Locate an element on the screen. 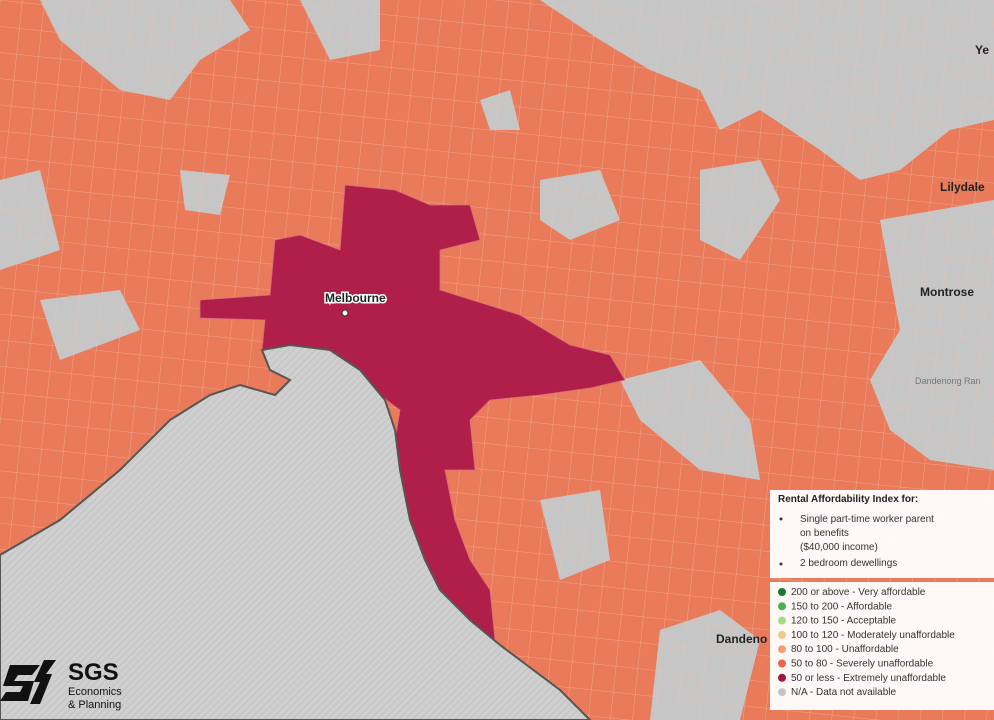 Image resolution: width=994 pixels, height=720 pixels. legend-note: ($40,000 income) is located at coordinates (839, 547).